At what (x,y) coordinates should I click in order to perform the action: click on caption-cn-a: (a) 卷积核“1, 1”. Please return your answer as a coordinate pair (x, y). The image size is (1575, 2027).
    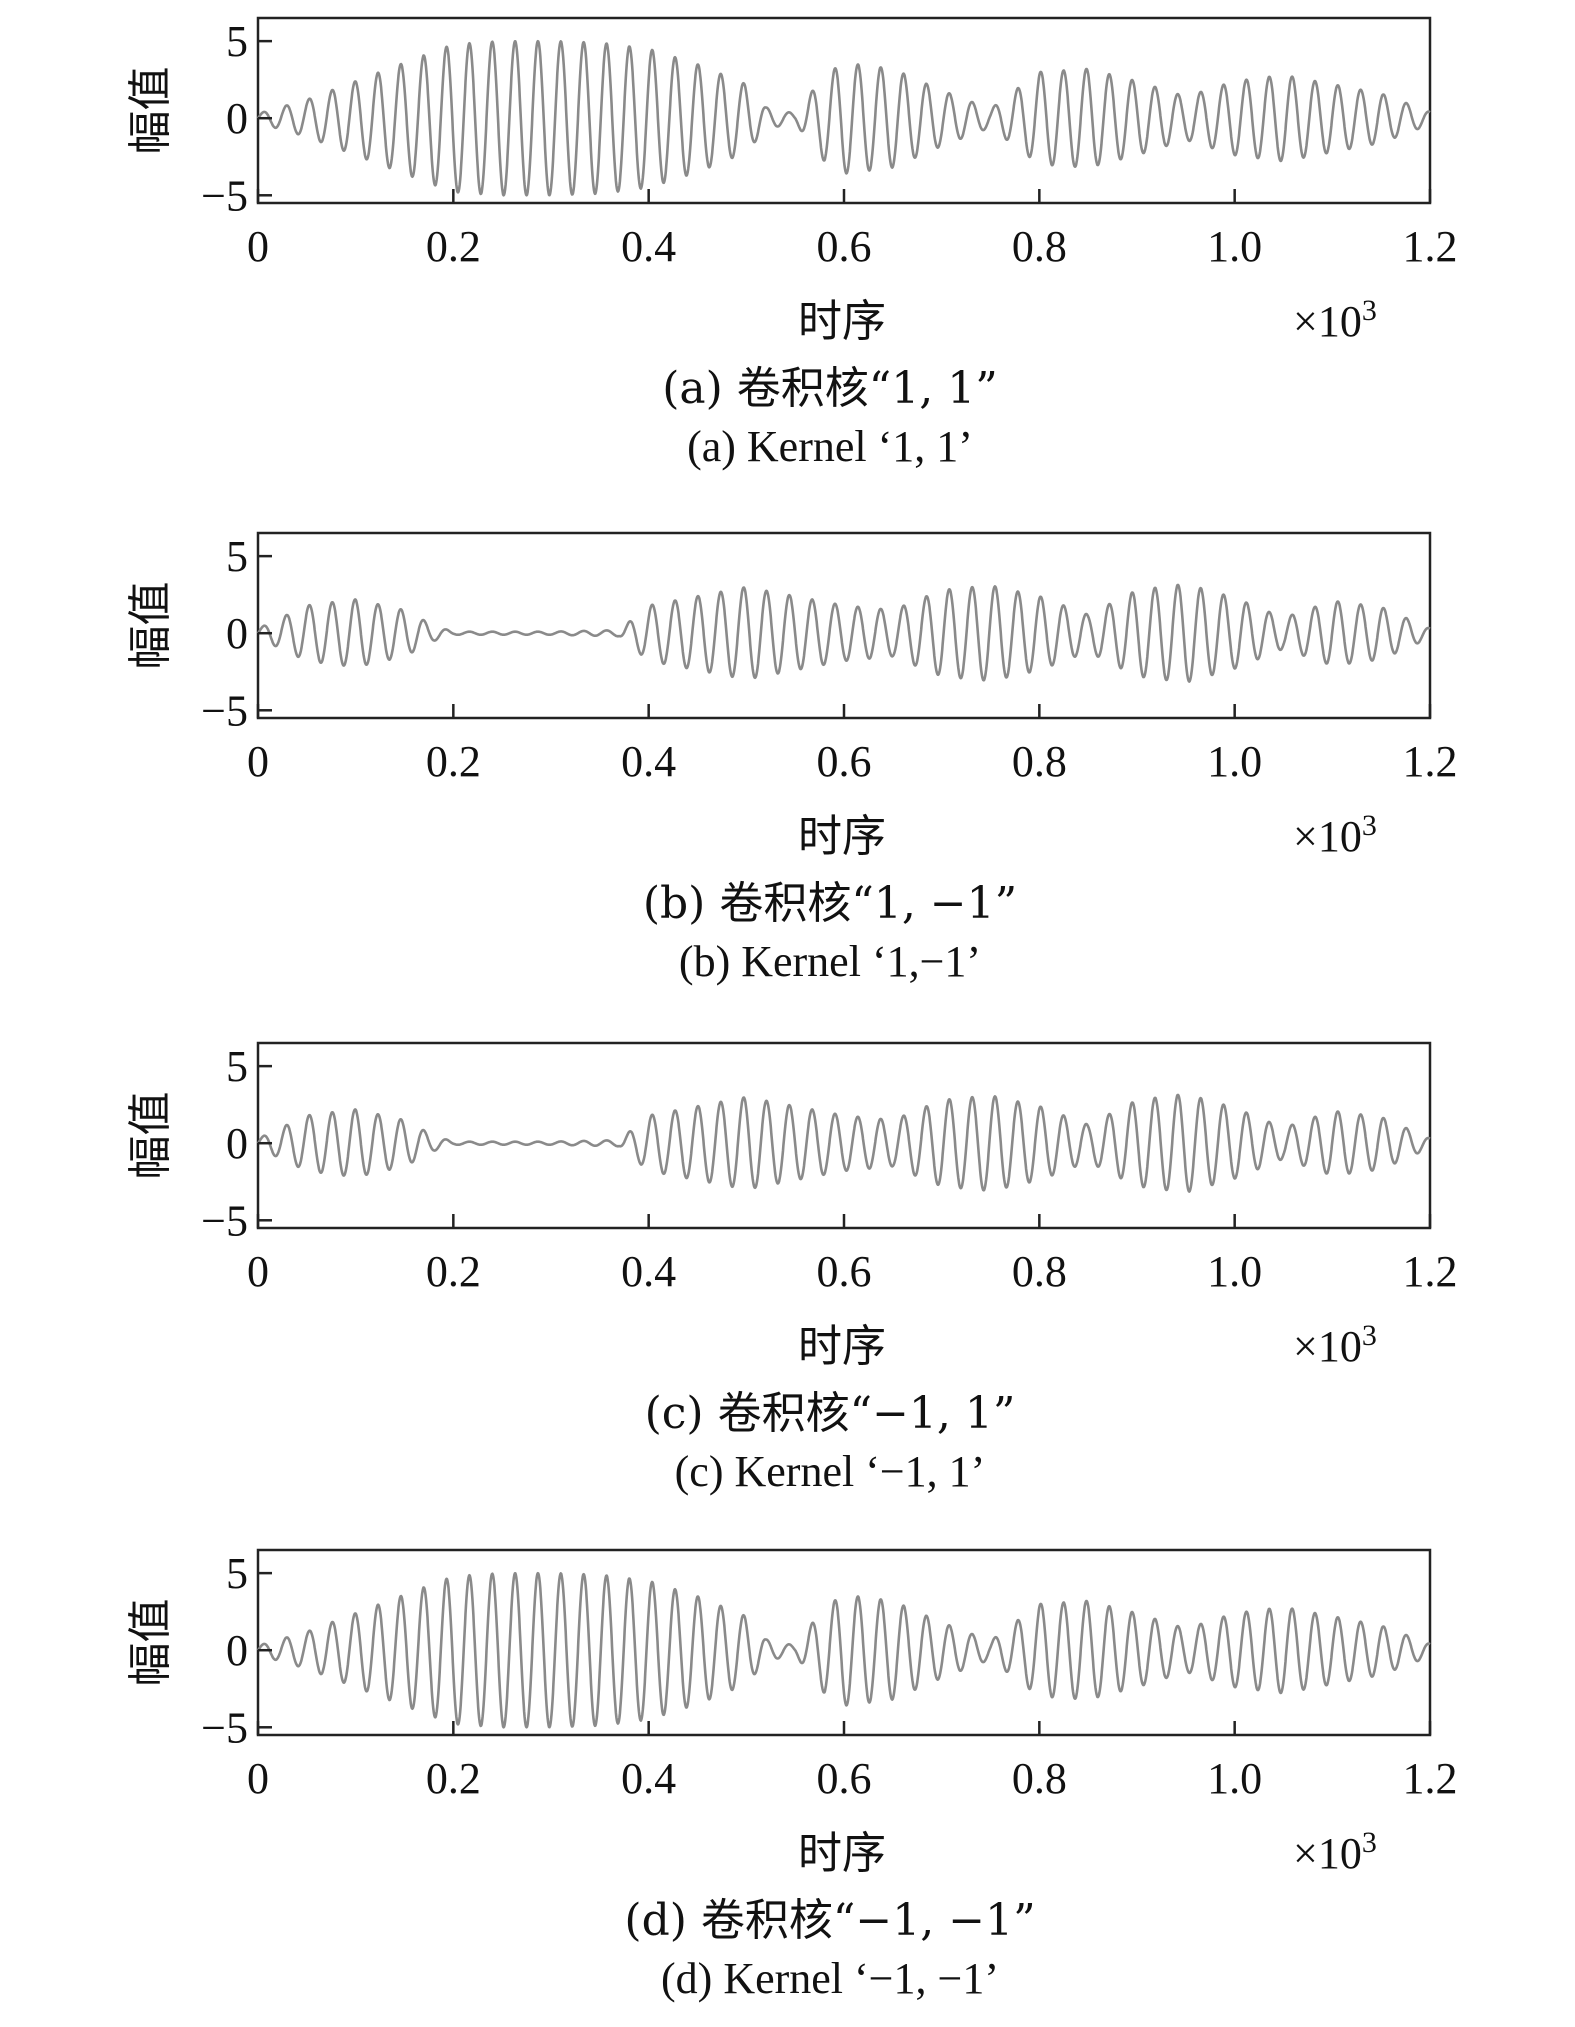
    Looking at the image, I should click on (830, 388).